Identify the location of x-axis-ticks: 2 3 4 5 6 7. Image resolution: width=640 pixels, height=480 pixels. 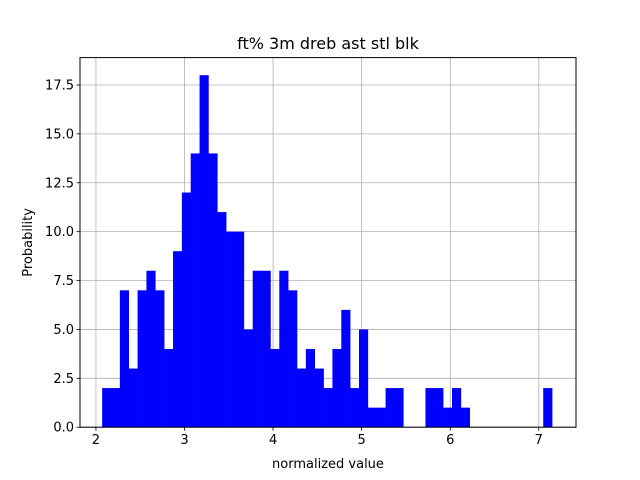
(317, 437).